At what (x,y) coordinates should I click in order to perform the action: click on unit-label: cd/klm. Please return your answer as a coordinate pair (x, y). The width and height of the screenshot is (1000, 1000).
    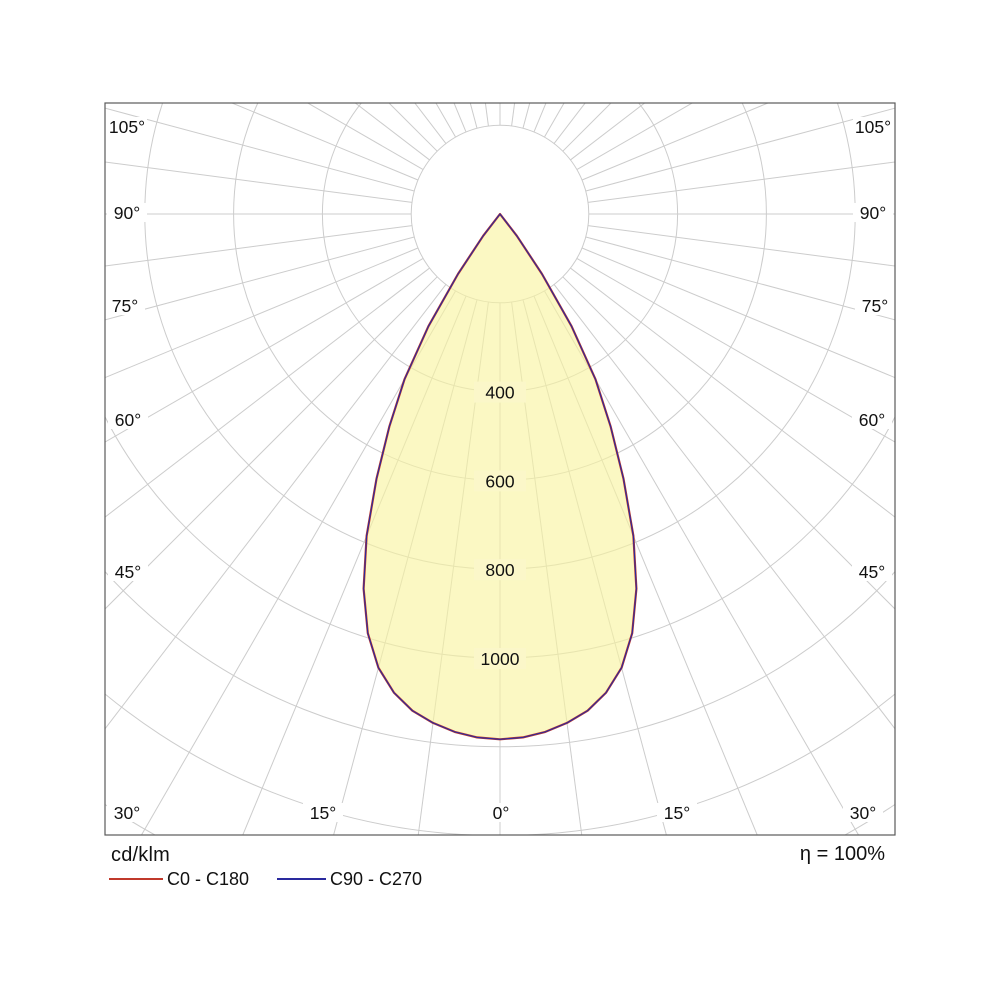
    Looking at the image, I should click on (140, 855).